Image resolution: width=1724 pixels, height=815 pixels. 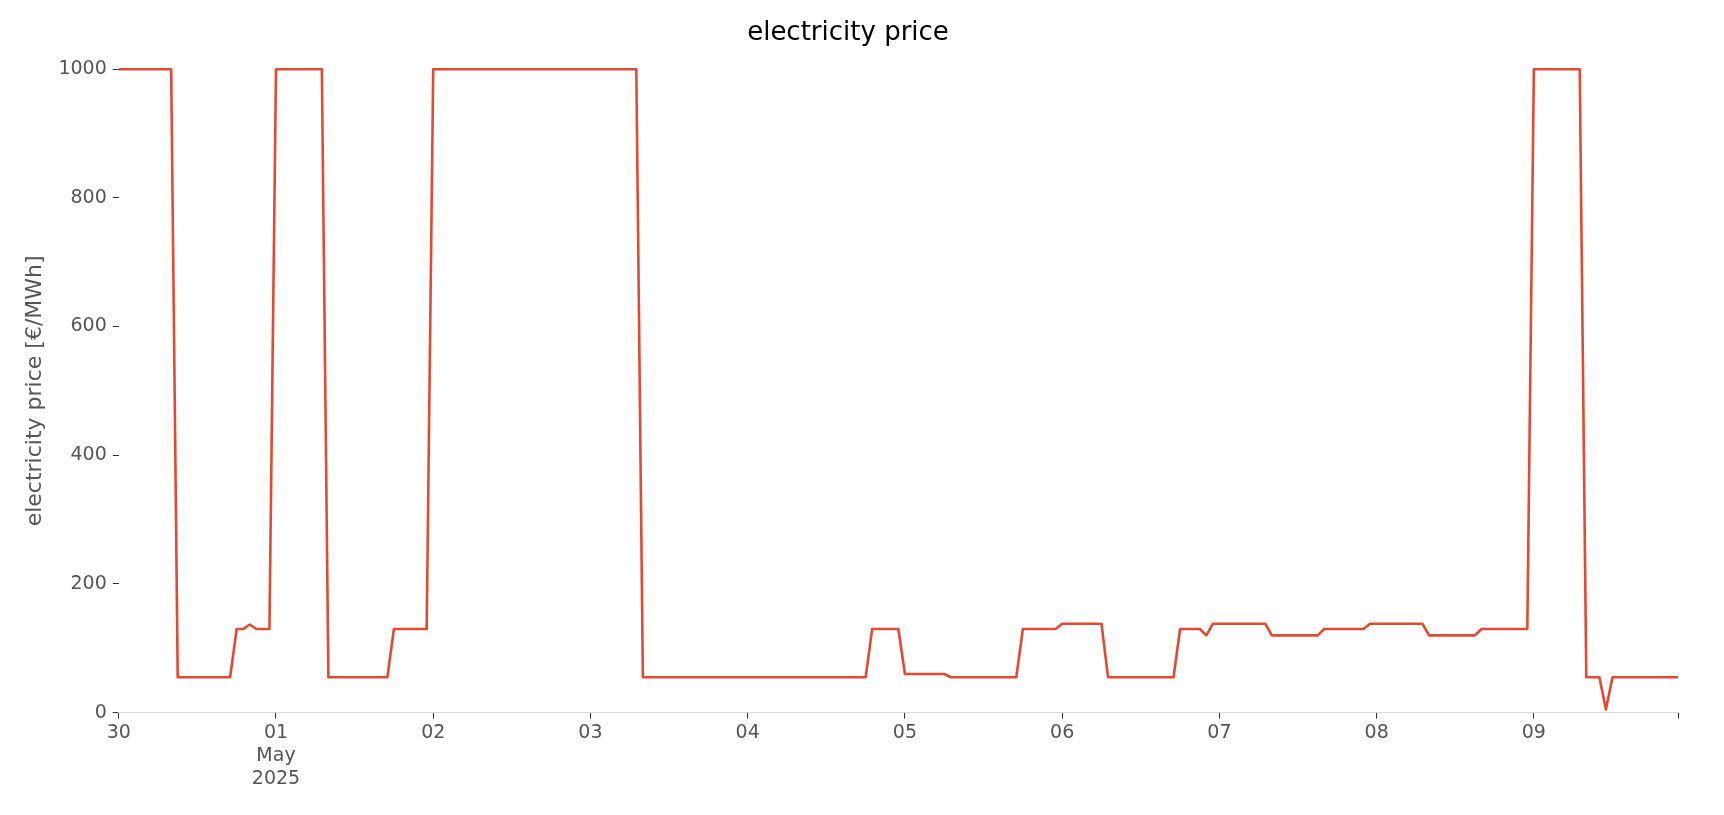 What do you see at coordinates (88, 195) in the screenshot?
I see `y-tick-label: 800` at bounding box center [88, 195].